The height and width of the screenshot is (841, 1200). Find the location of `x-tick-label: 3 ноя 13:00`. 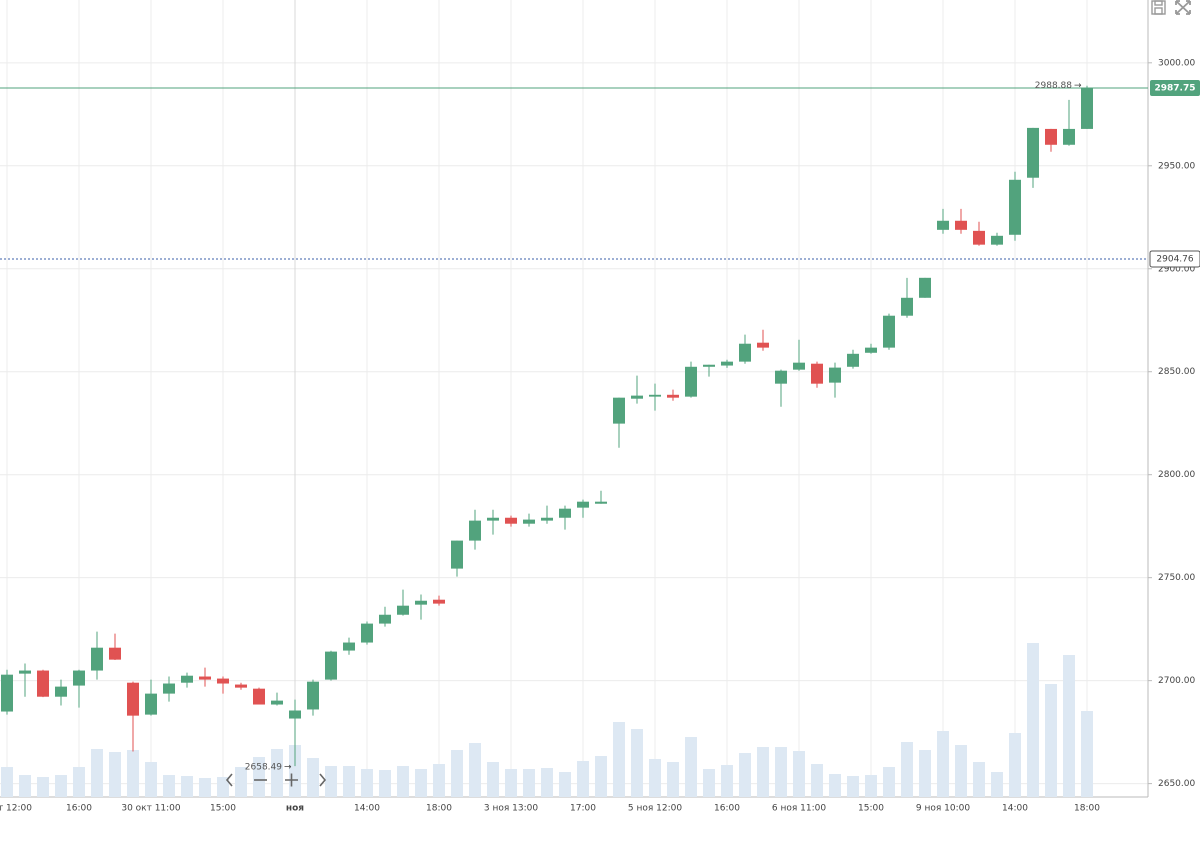

x-tick-label: 3 ноя 13:00 is located at coordinates (511, 809).